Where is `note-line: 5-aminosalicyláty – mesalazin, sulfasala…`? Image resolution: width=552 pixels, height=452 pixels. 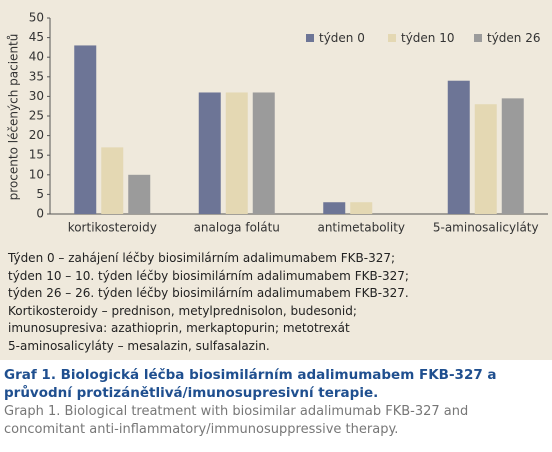 note-line: 5-aminosalicyláty – mesalazin, sulfasala… is located at coordinates (139, 345).